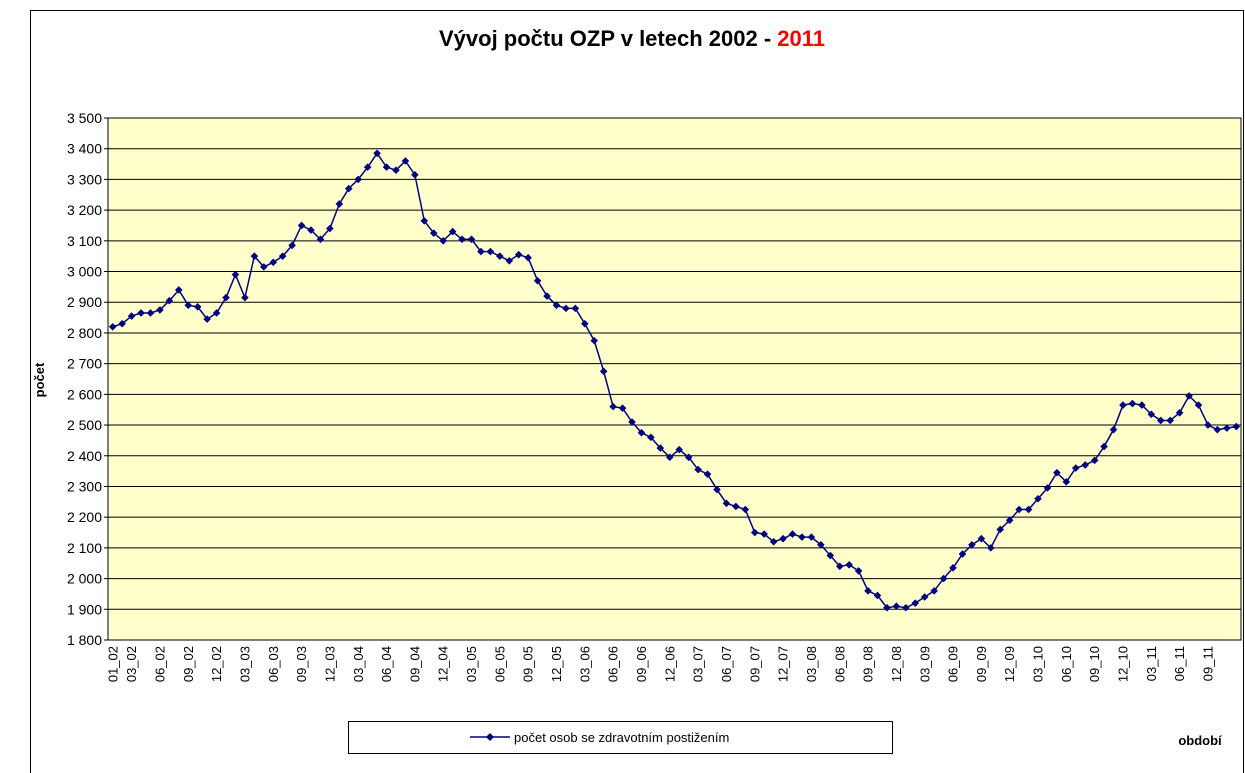  I want to click on x-axis-label: období, so click(1200, 740).